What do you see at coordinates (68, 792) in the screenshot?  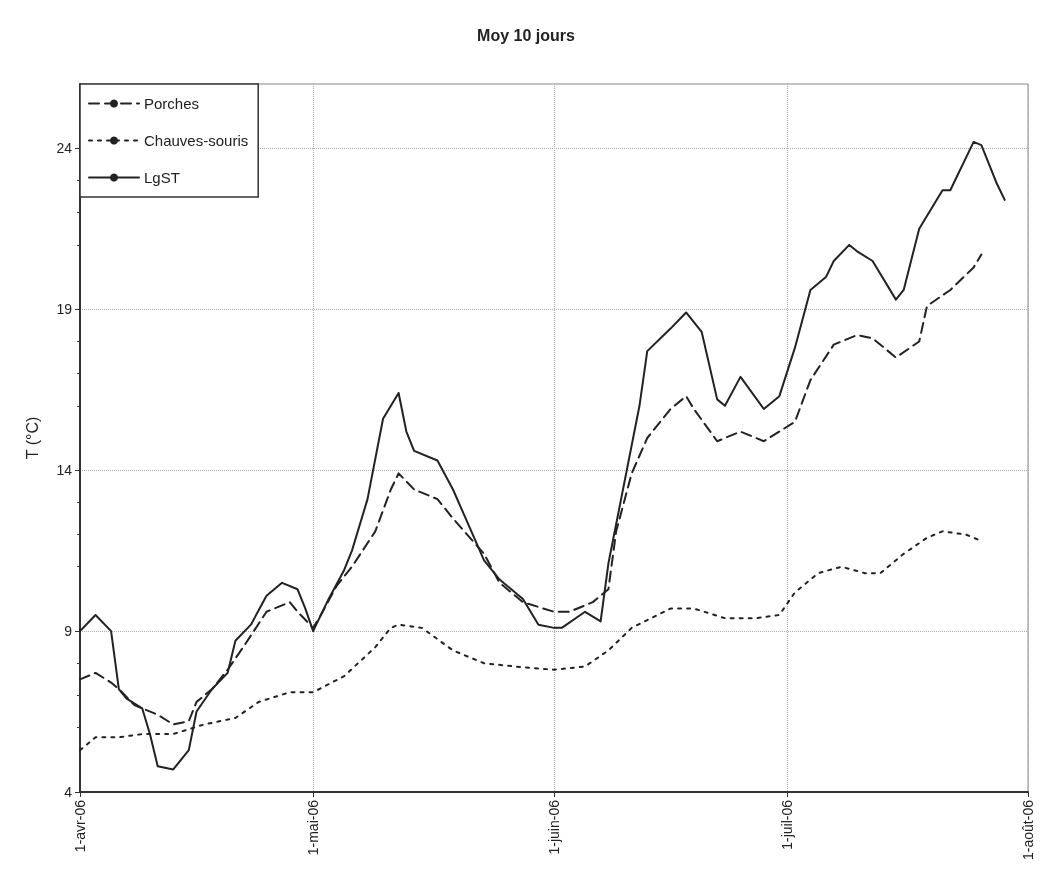 I see `y-tick-label: 4` at bounding box center [68, 792].